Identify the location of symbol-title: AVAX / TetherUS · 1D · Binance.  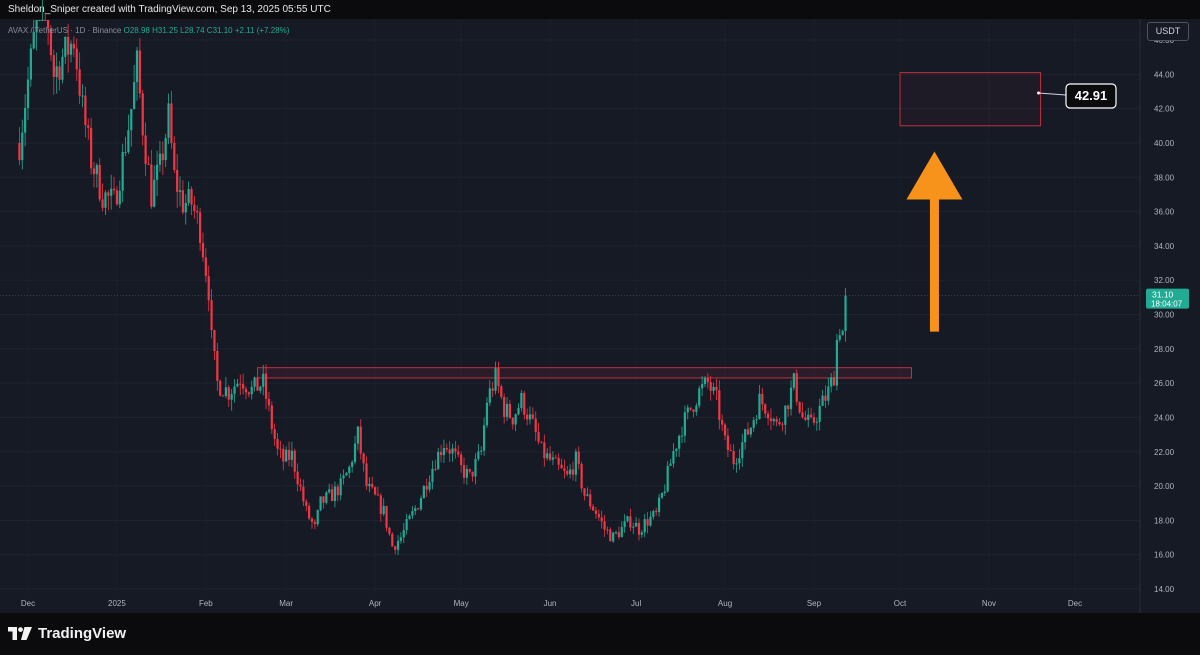
(65, 30).